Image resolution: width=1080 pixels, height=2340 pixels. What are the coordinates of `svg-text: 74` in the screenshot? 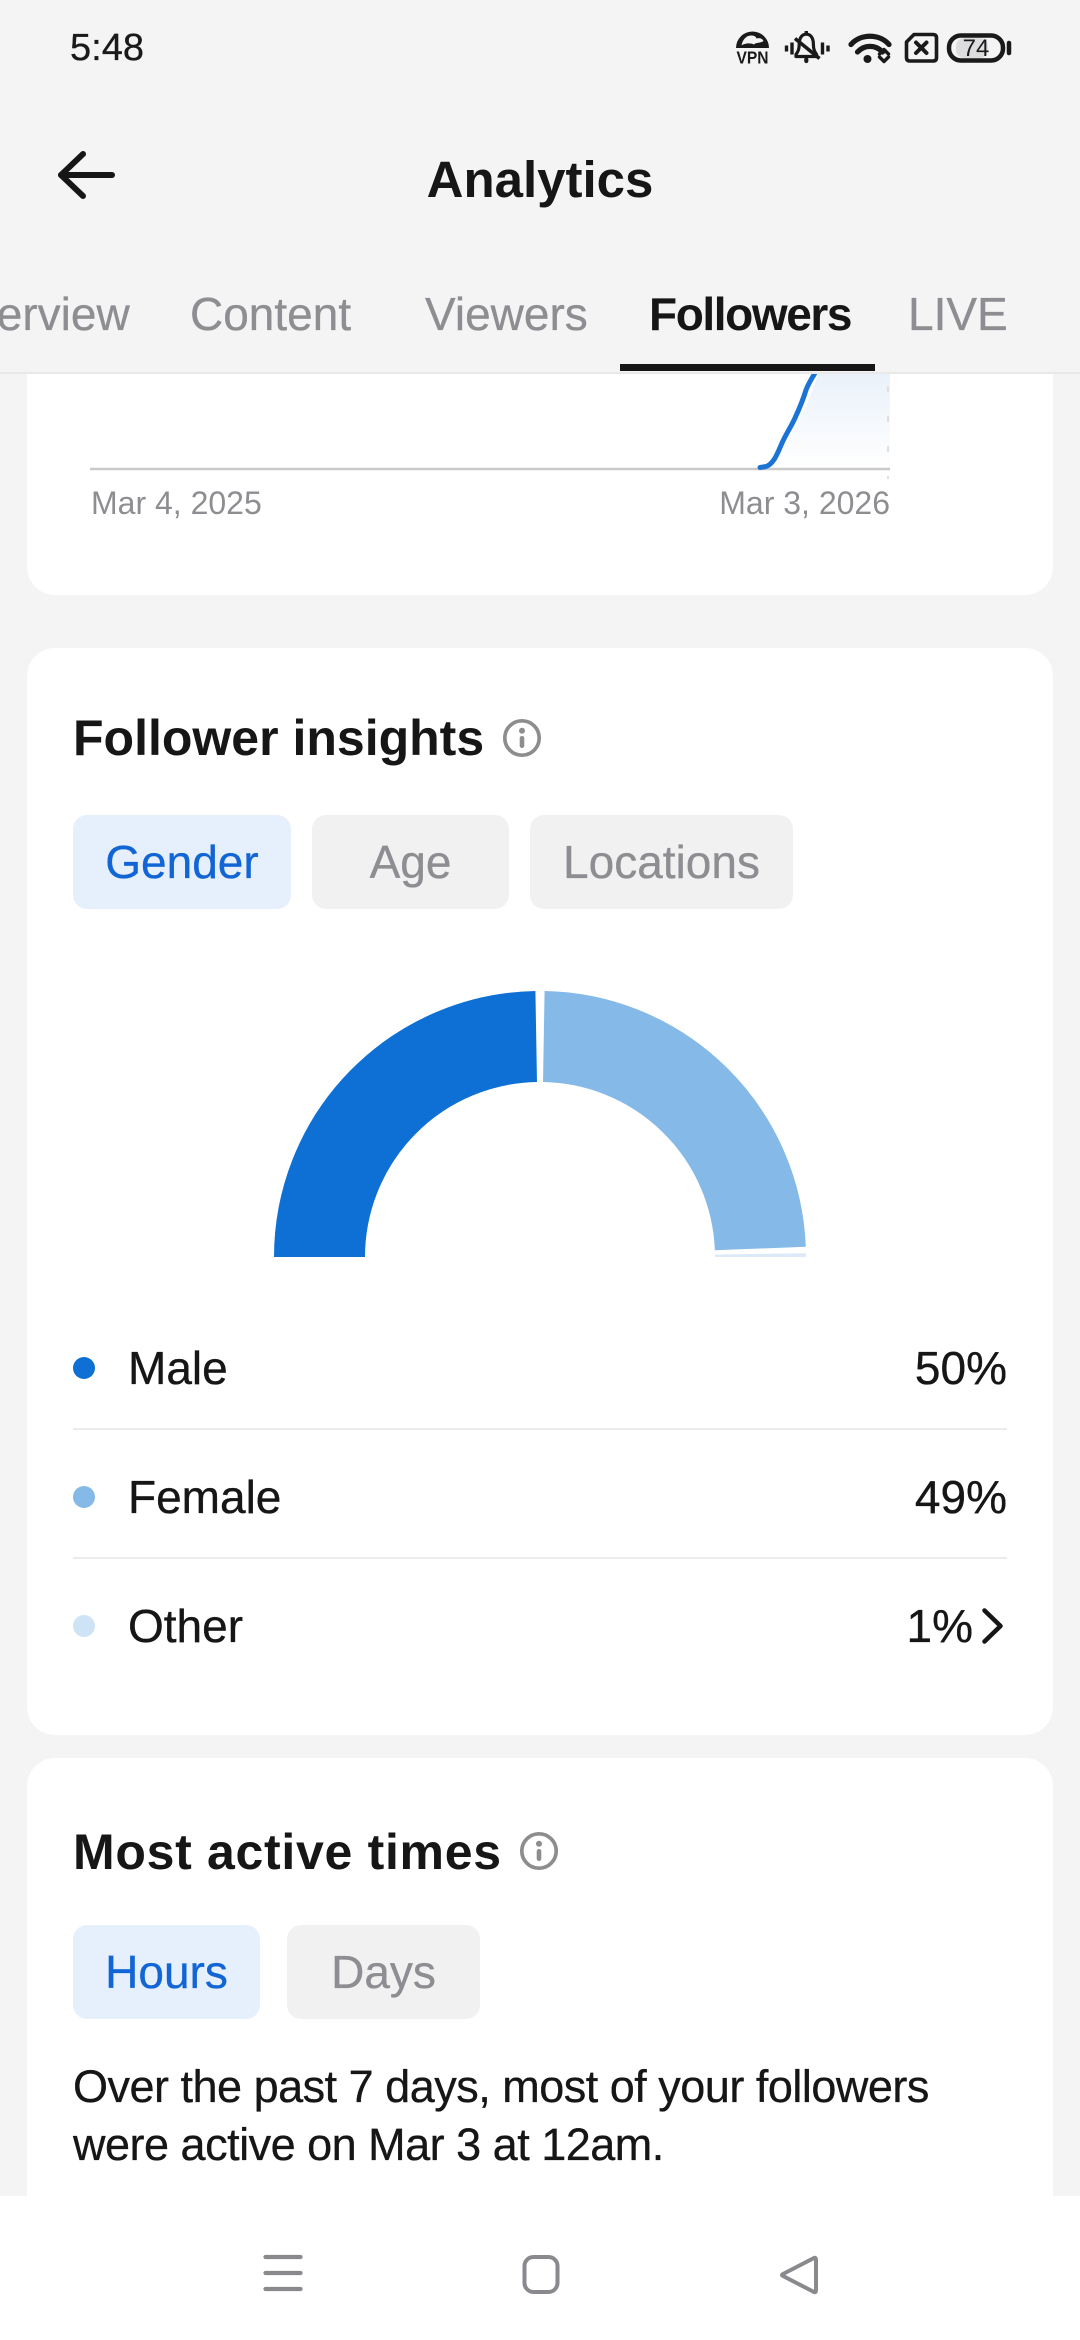 It's located at (976, 48).